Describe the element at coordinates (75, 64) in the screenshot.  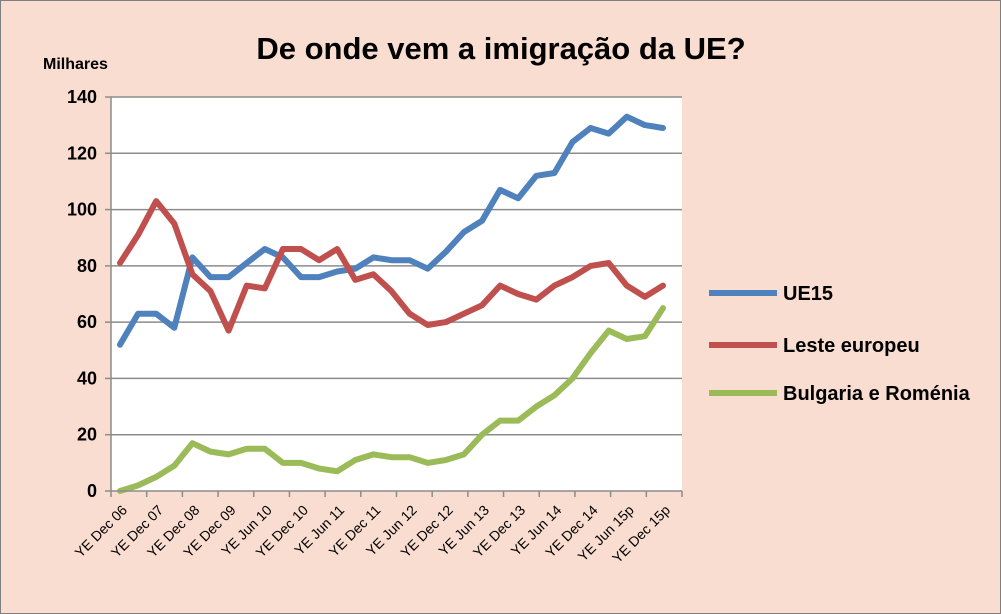
I see `y-axis-label: Milhares` at that location.